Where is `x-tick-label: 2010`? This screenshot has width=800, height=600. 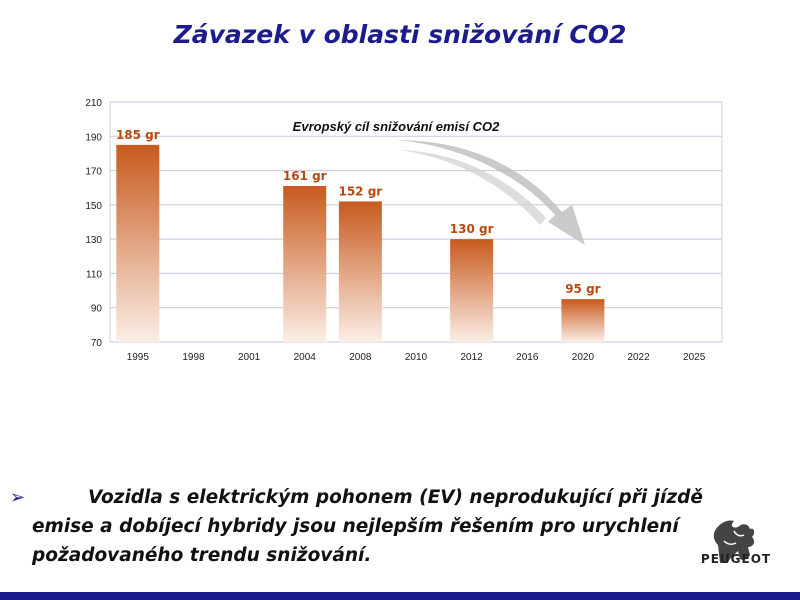
x-tick-label: 2010 is located at coordinates (416, 357).